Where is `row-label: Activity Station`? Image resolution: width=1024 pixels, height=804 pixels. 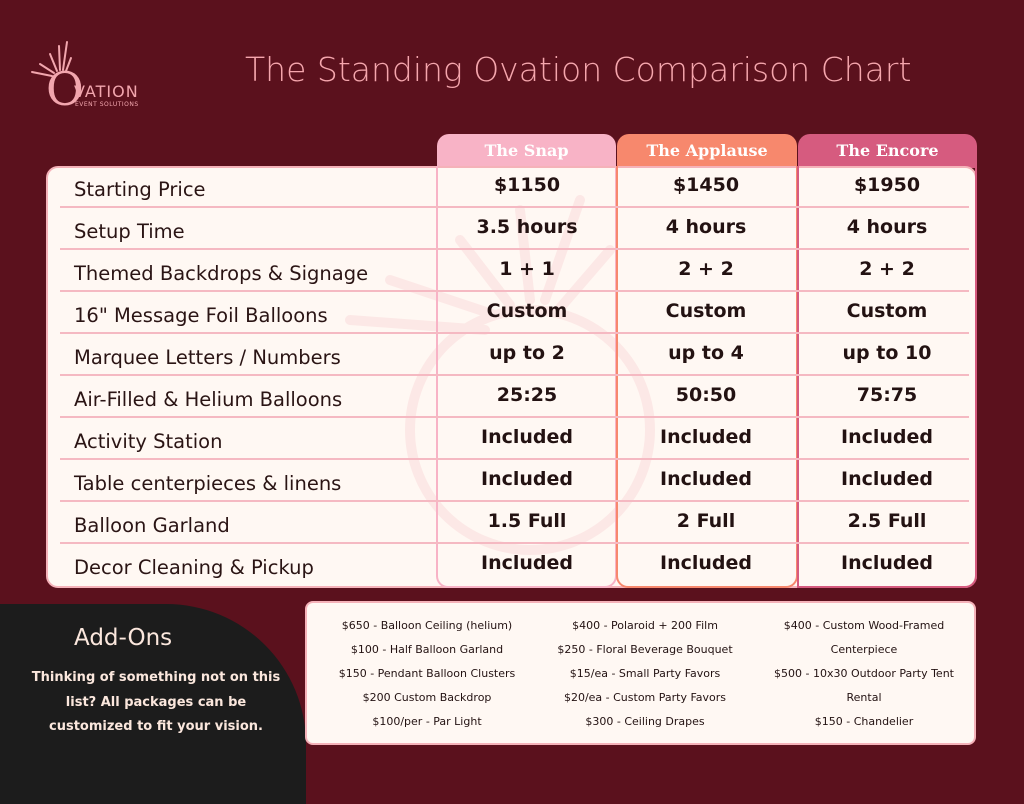 row-label: Activity Station is located at coordinates (148, 441).